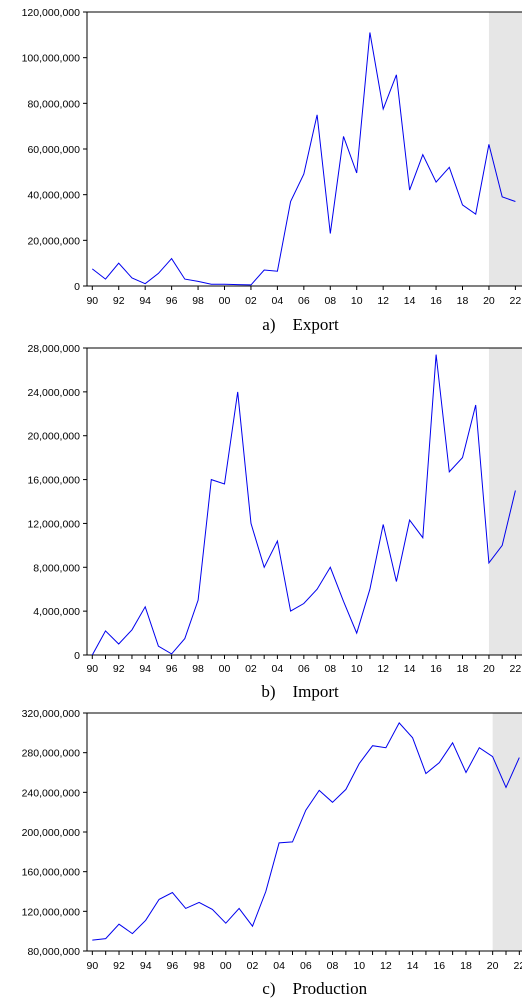  What do you see at coordinates (268, 324) in the screenshot?
I see `chart-1-caption-letter: a)` at bounding box center [268, 324].